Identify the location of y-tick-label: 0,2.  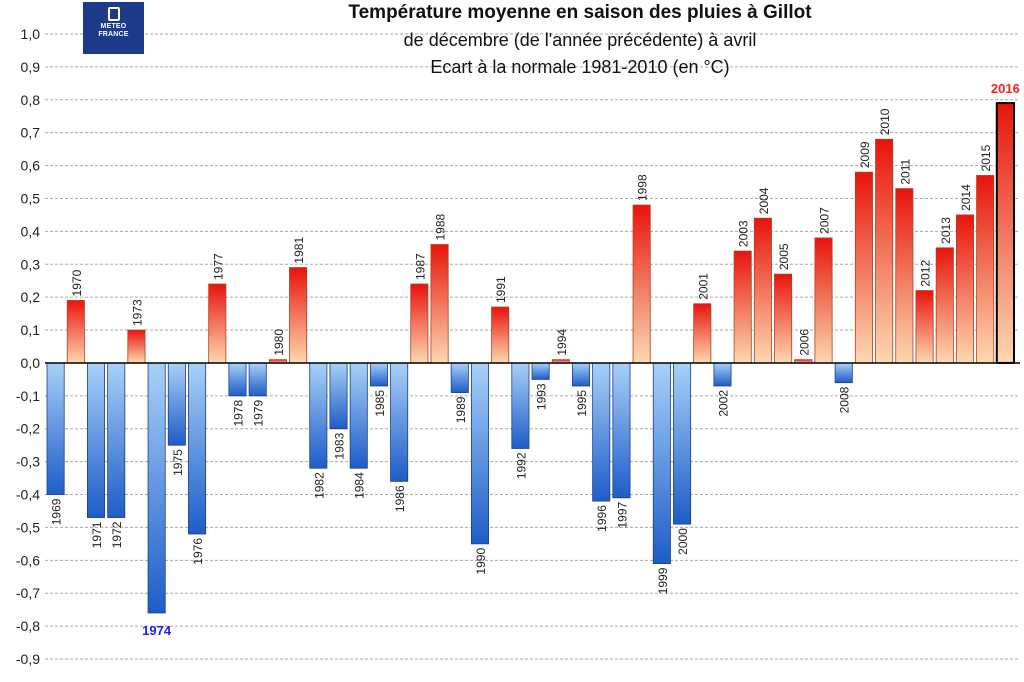
(31, 297).